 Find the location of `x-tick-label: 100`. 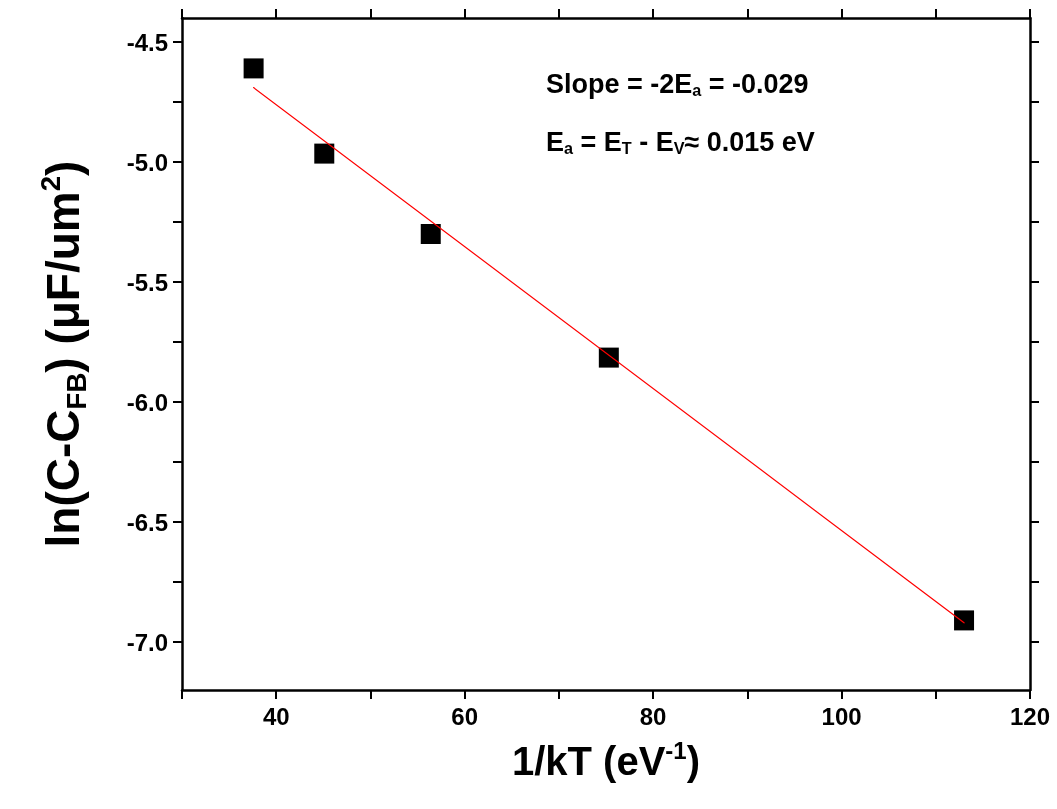

x-tick-label: 100 is located at coordinates (841, 716).